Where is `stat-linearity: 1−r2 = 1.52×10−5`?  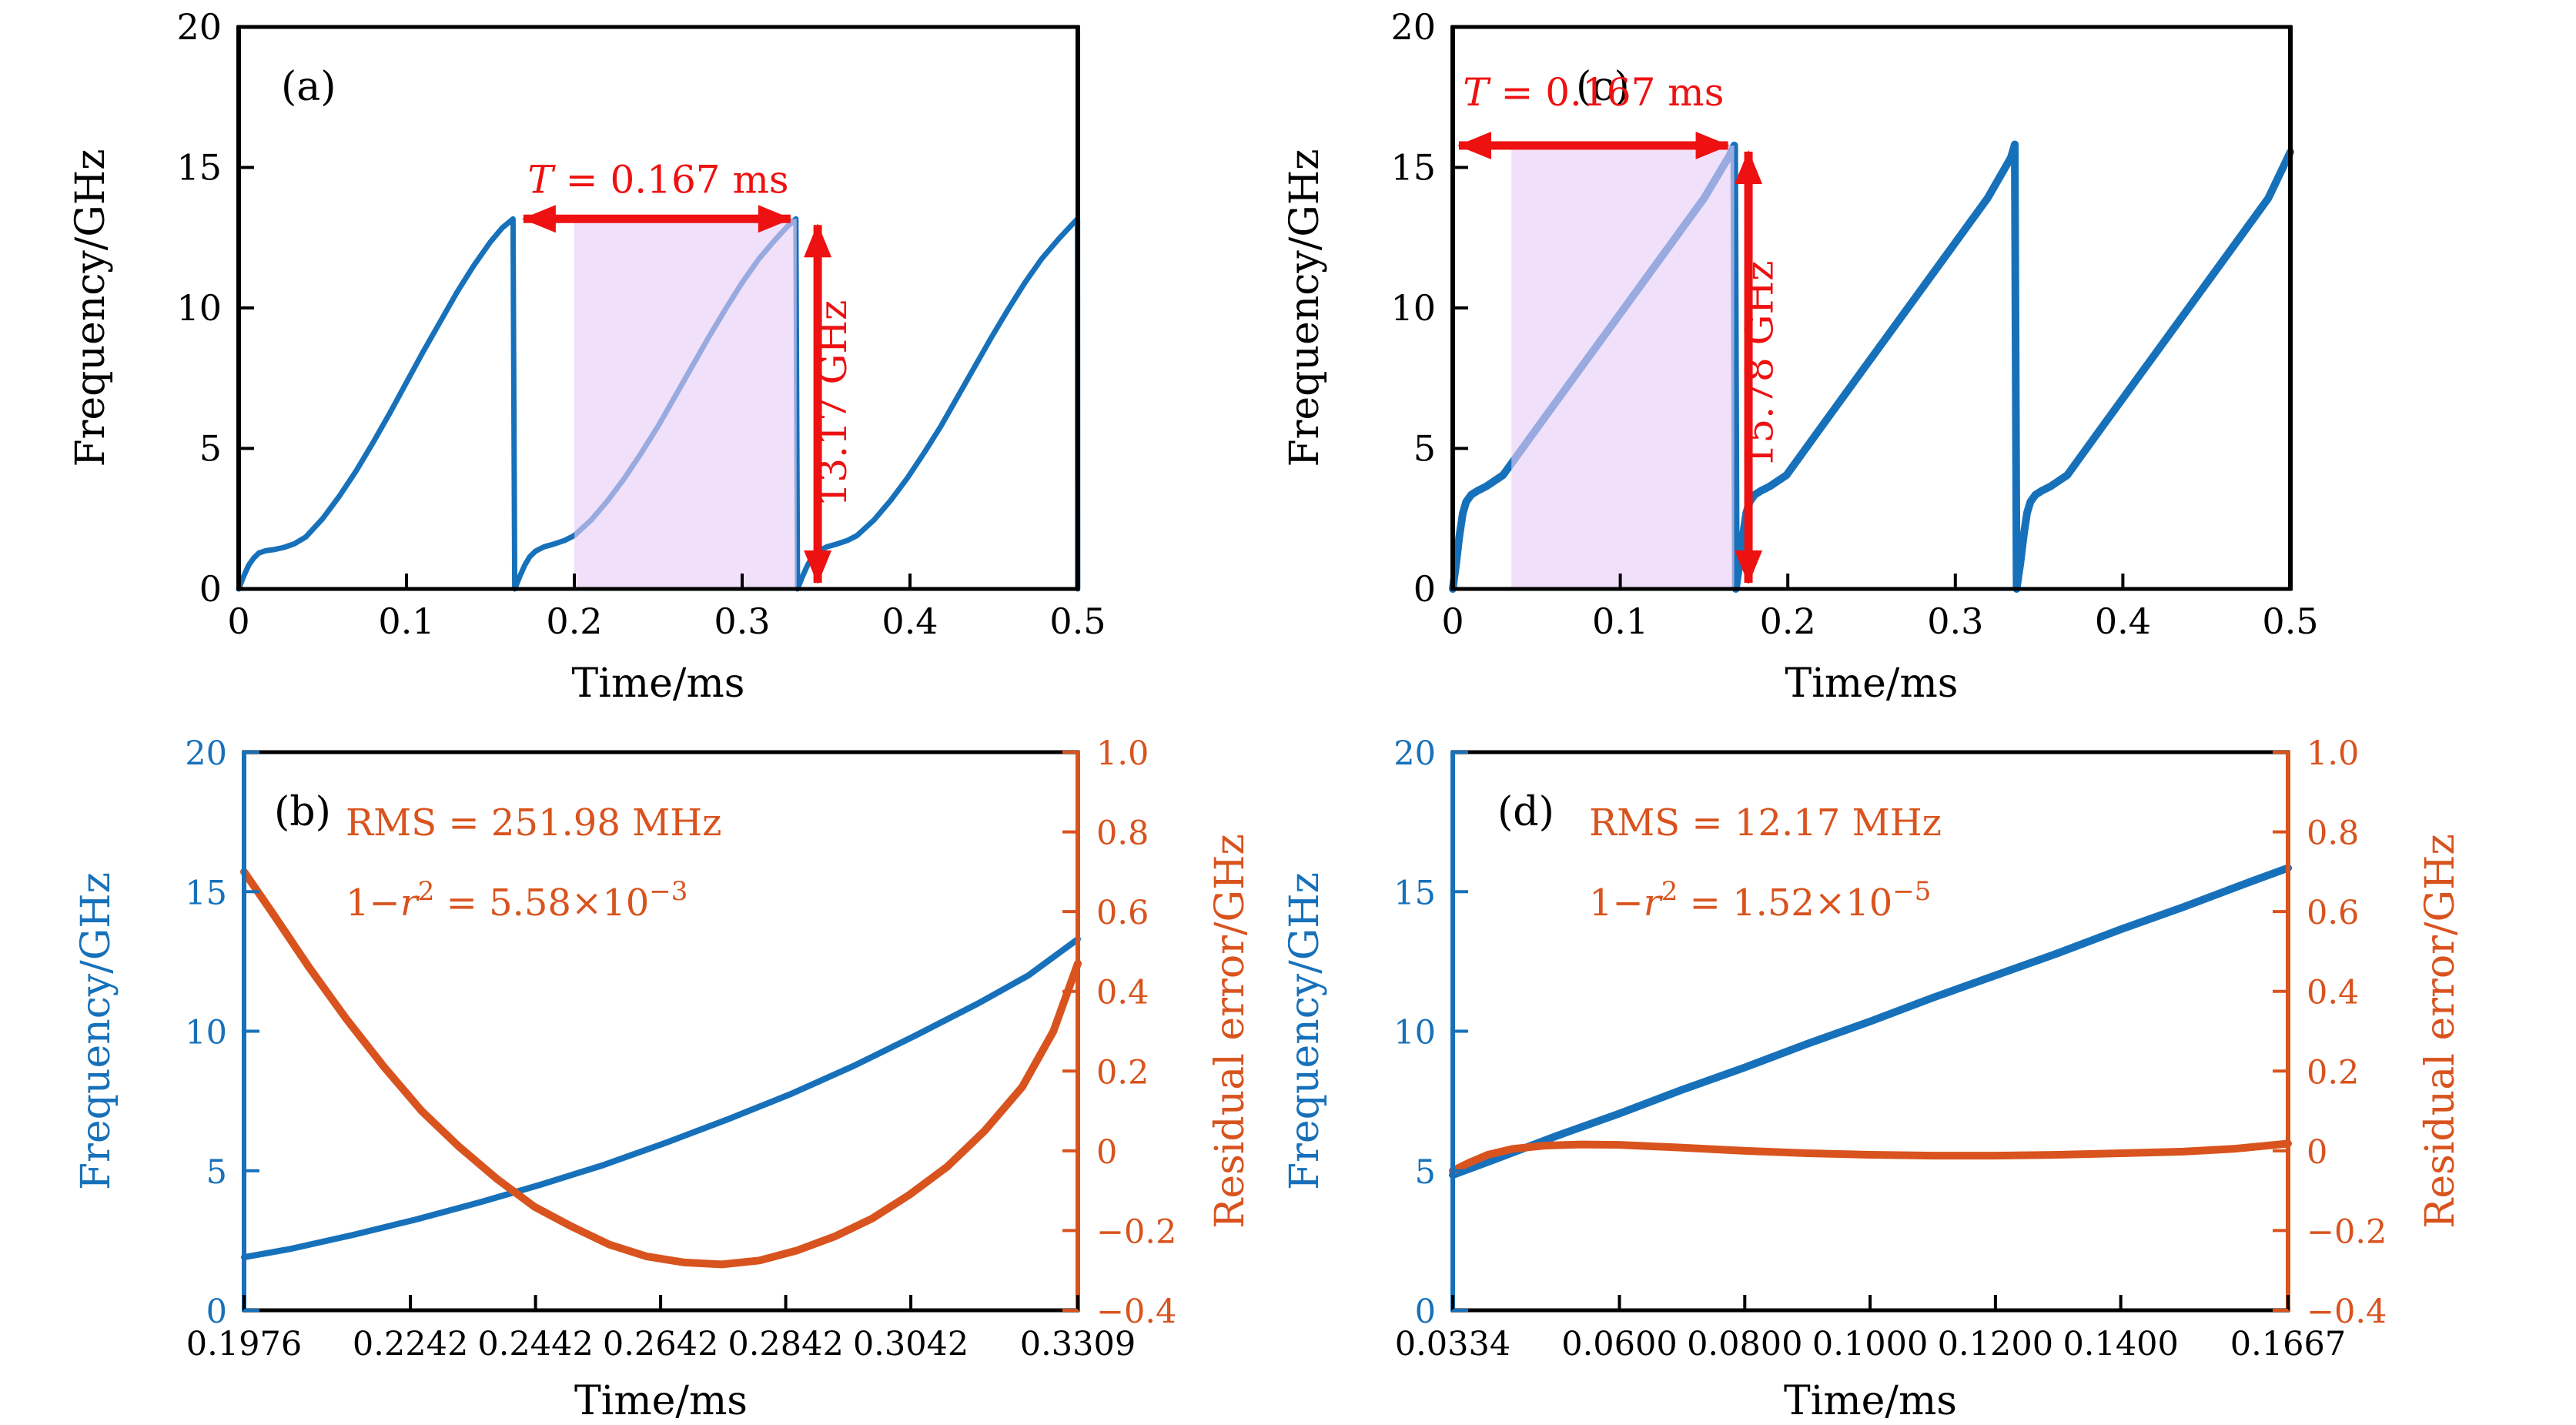
stat-linearity: 1−r2 = 1.52×10−5 is located at coordinates (1760, 900).